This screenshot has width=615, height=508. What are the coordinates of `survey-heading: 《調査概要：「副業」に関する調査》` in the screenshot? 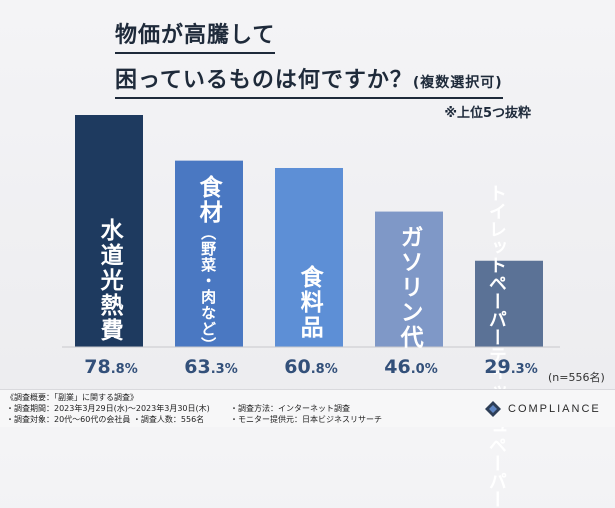 It's located at (72, 397).